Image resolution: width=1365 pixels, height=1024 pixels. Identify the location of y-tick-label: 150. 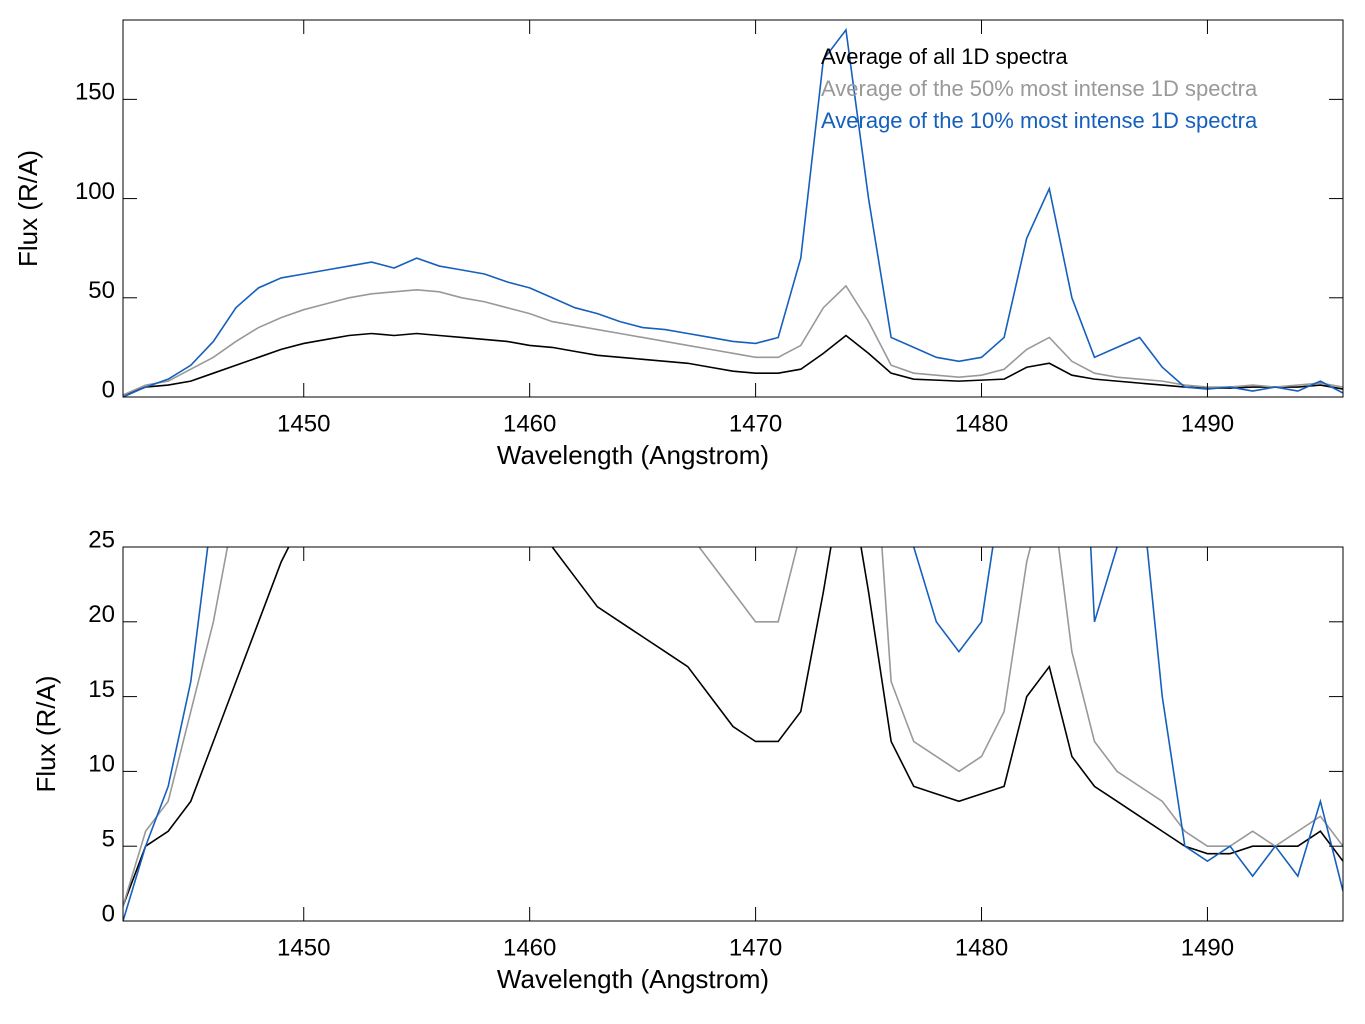
(95, 92).